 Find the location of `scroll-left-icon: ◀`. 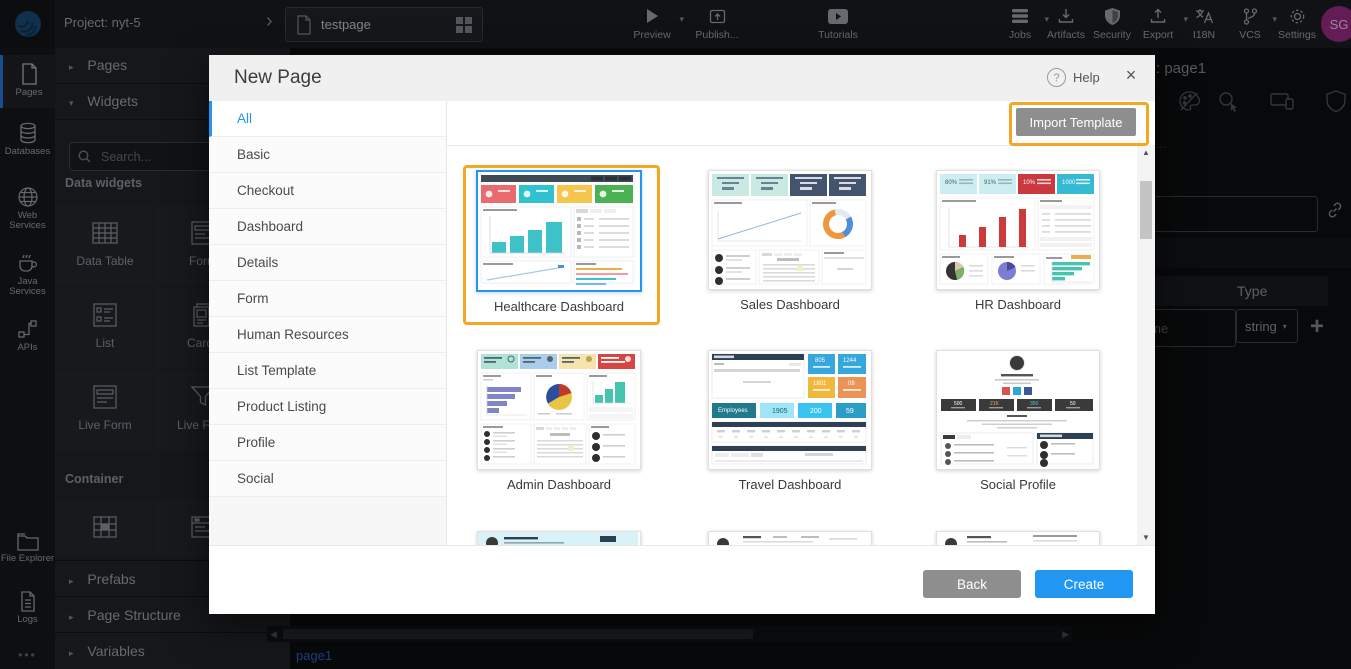

scroll-left-icon: ◀ is located at coordinates (273, 634).